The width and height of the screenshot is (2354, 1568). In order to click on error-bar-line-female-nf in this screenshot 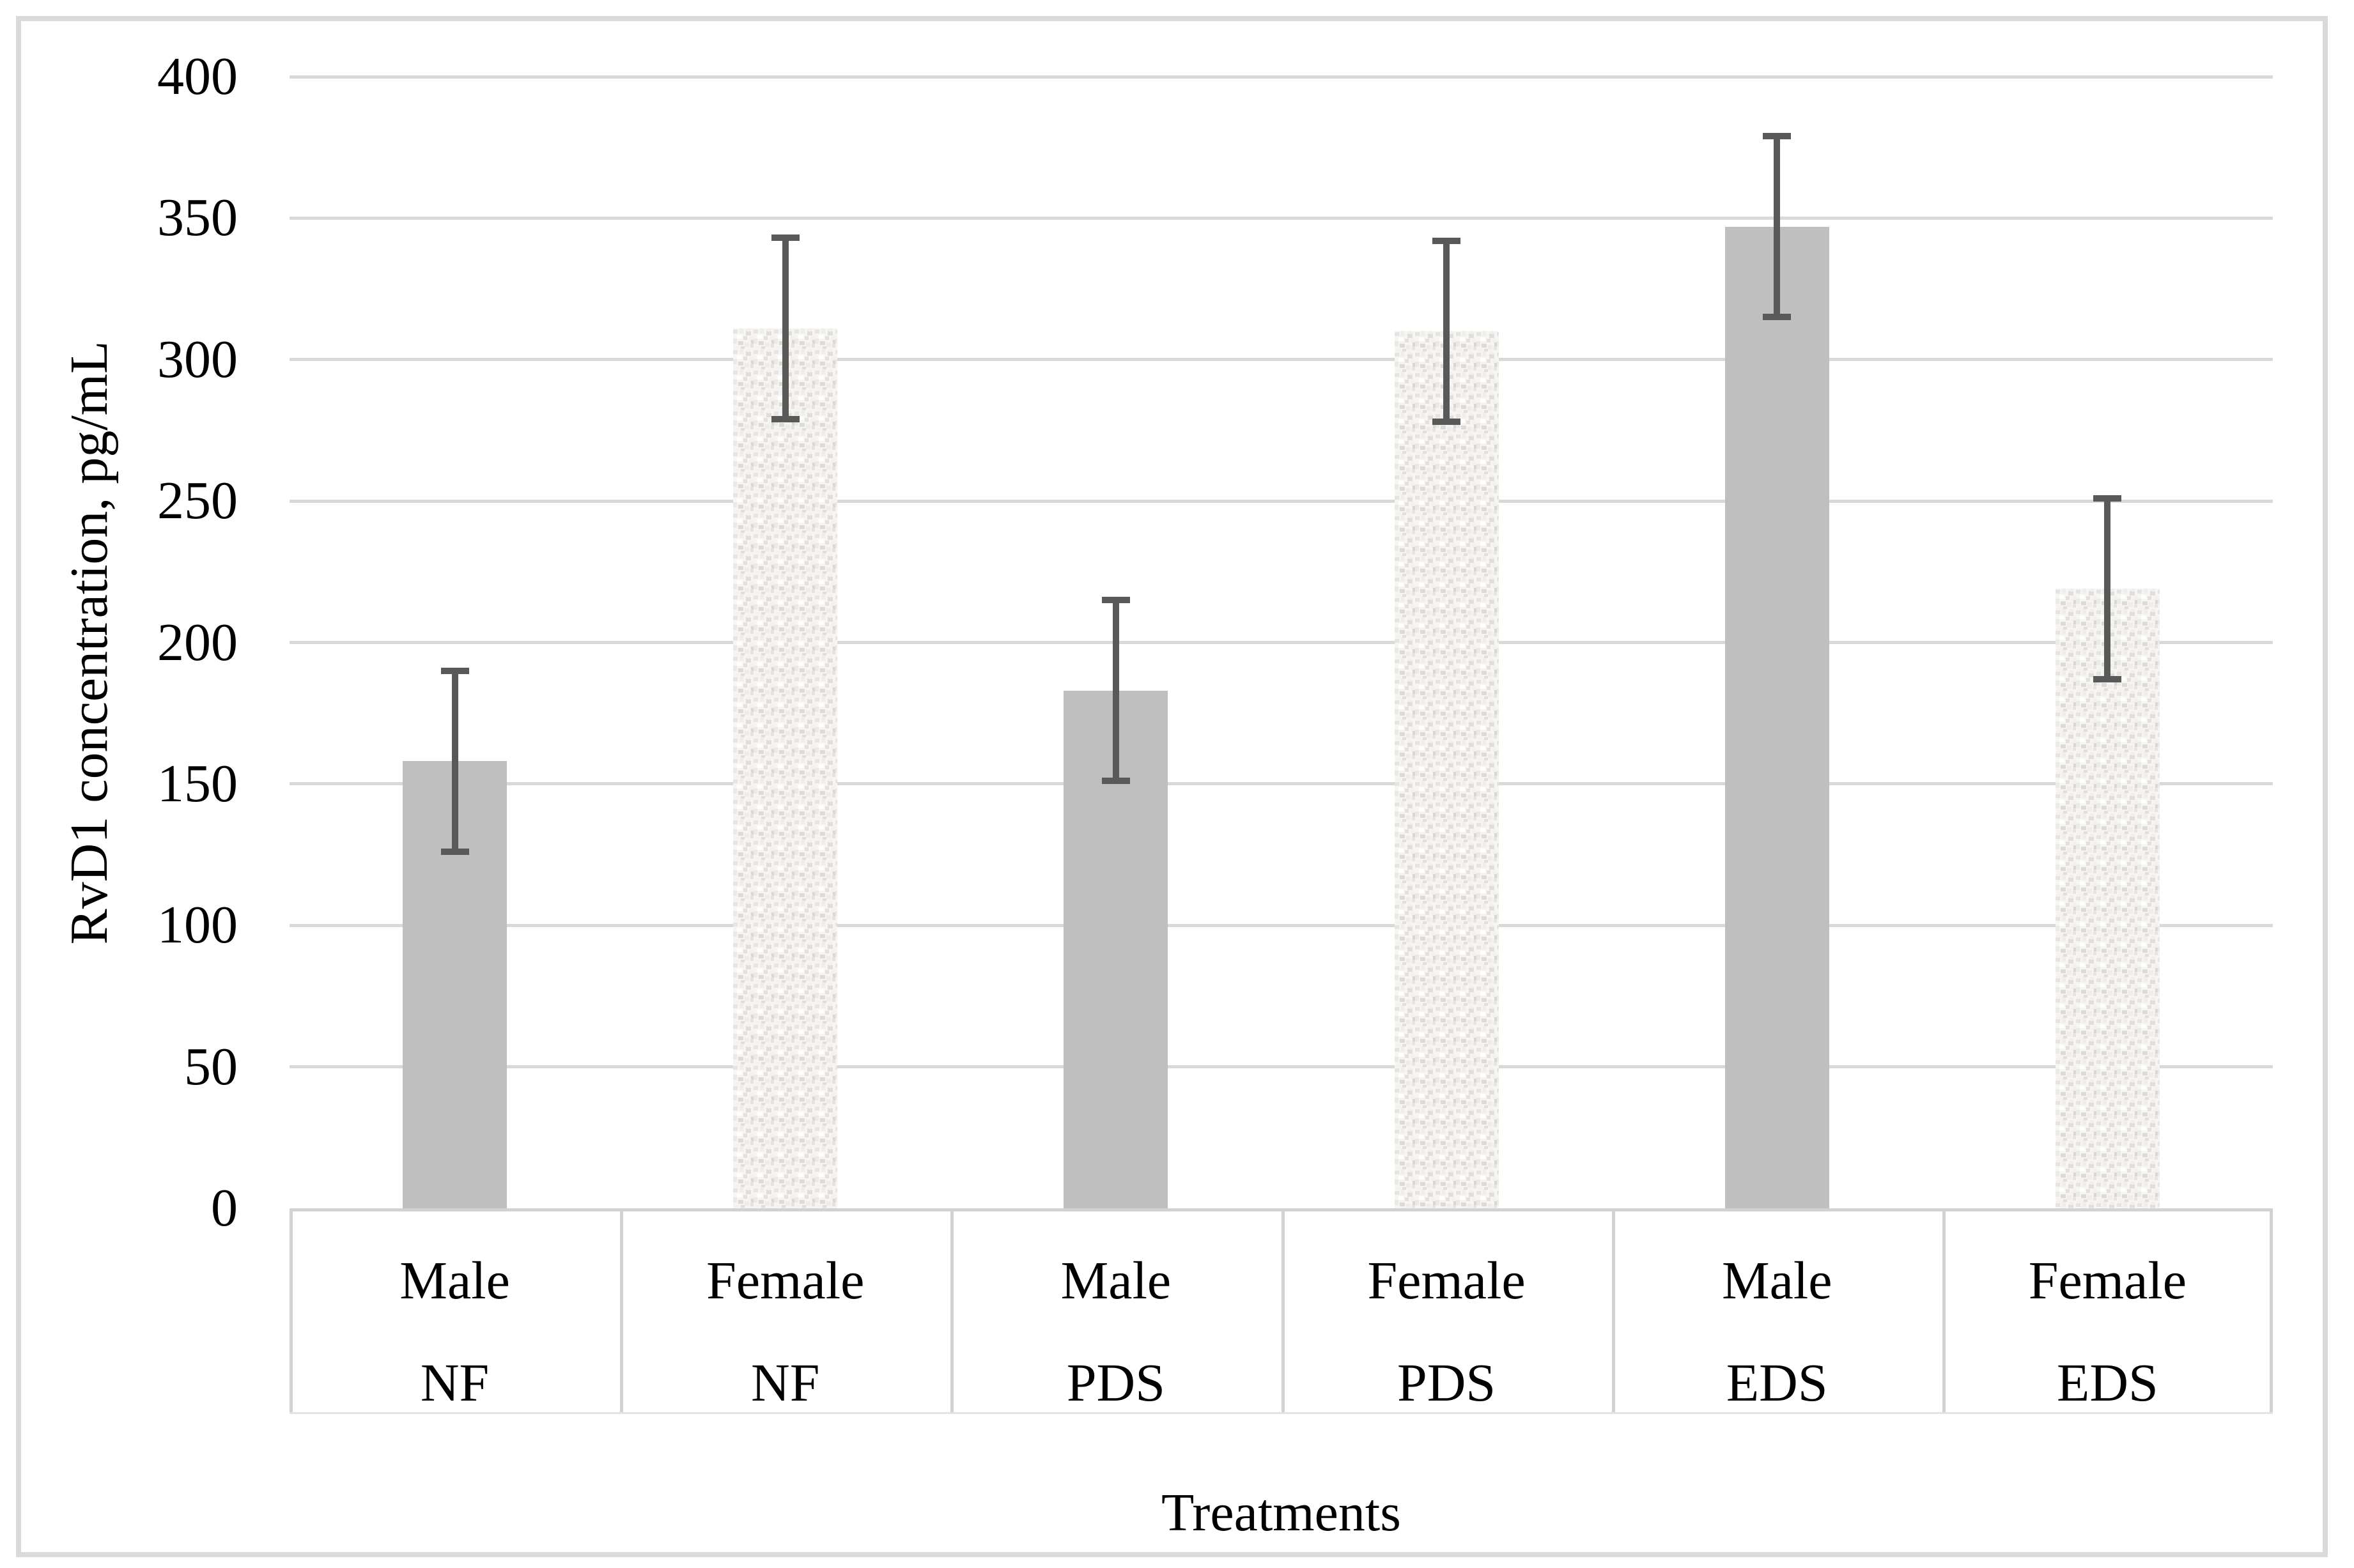, I will do `click(785, 328)`.